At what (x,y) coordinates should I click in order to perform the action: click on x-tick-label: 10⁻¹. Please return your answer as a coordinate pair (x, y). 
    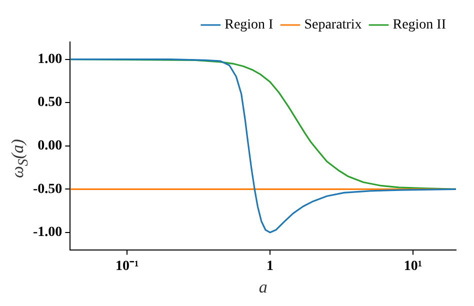
    Looking at the image, I should click on (127, 266).